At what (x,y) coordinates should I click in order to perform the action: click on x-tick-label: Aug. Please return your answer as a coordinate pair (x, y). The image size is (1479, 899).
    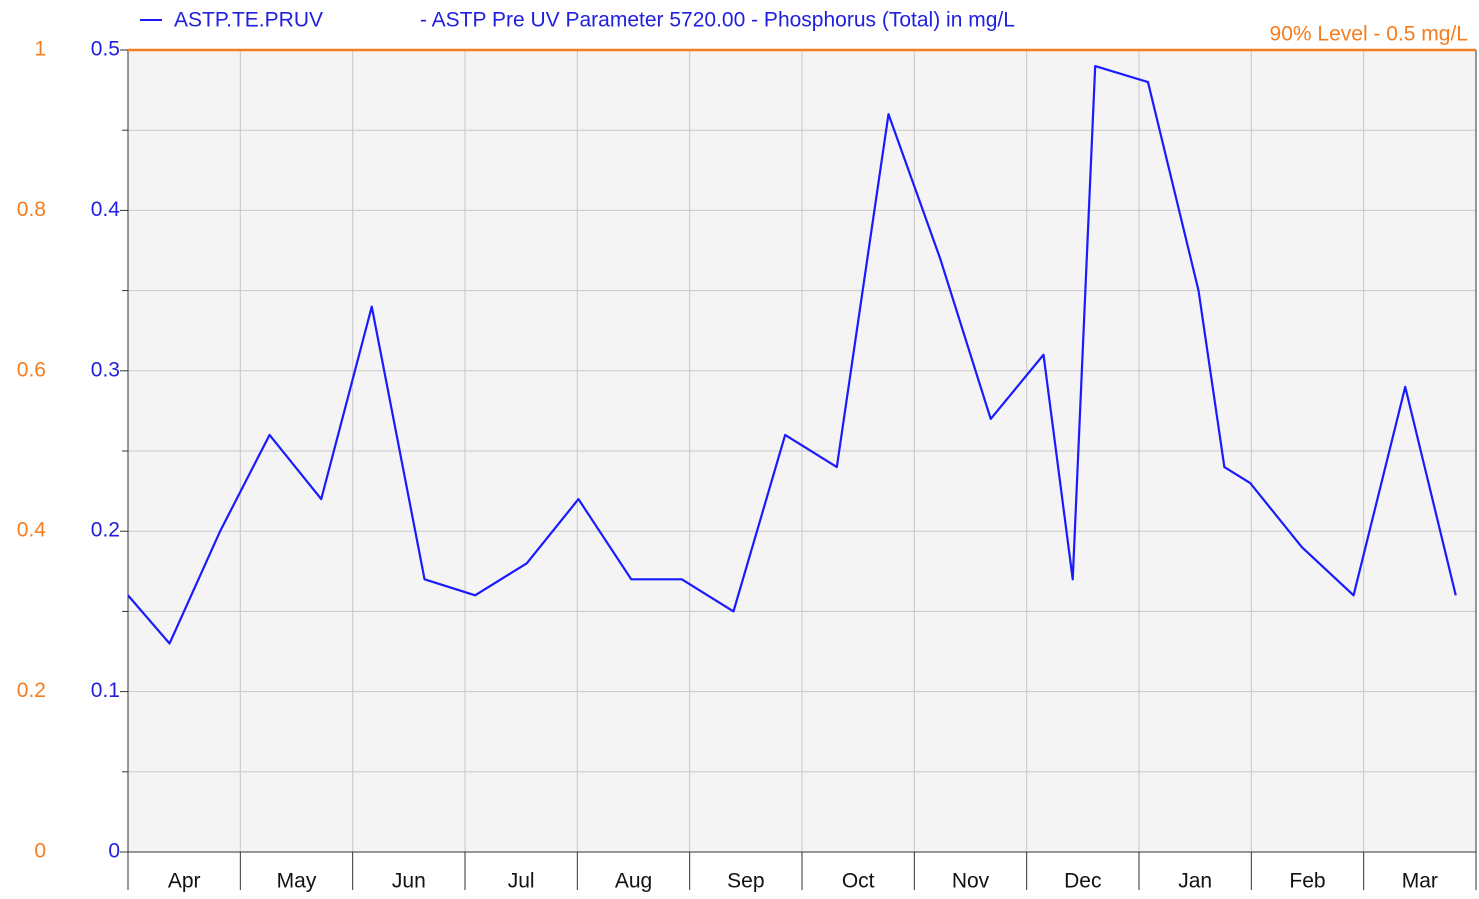
    Looking at the image, I should click on (633, 881).